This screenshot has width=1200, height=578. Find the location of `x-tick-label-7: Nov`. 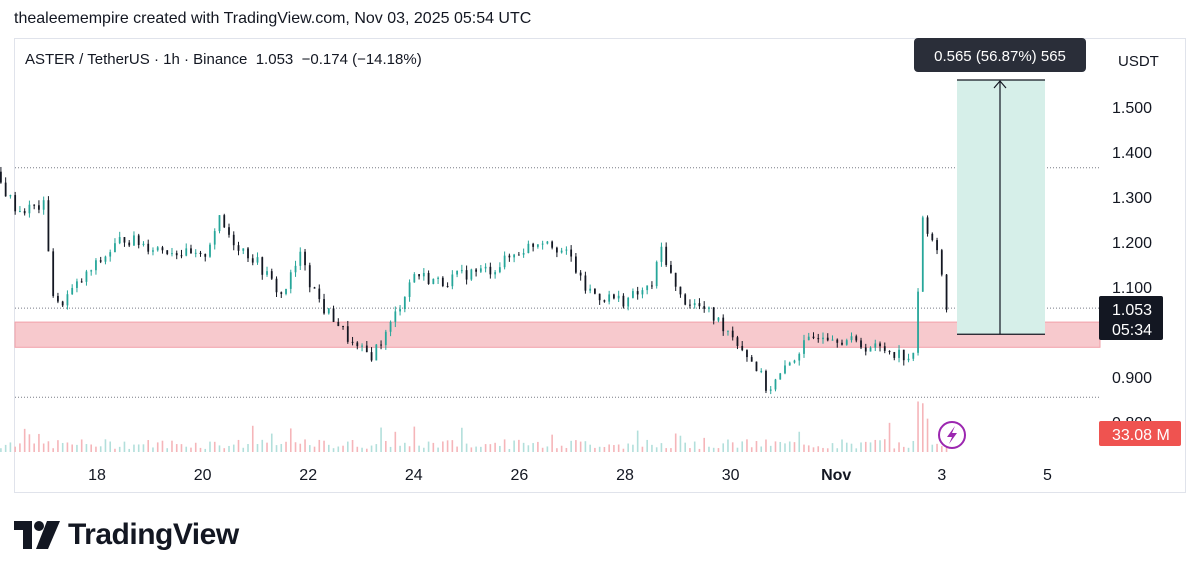

x-tick-label-7: Nov is located at coordinates (836, 475).